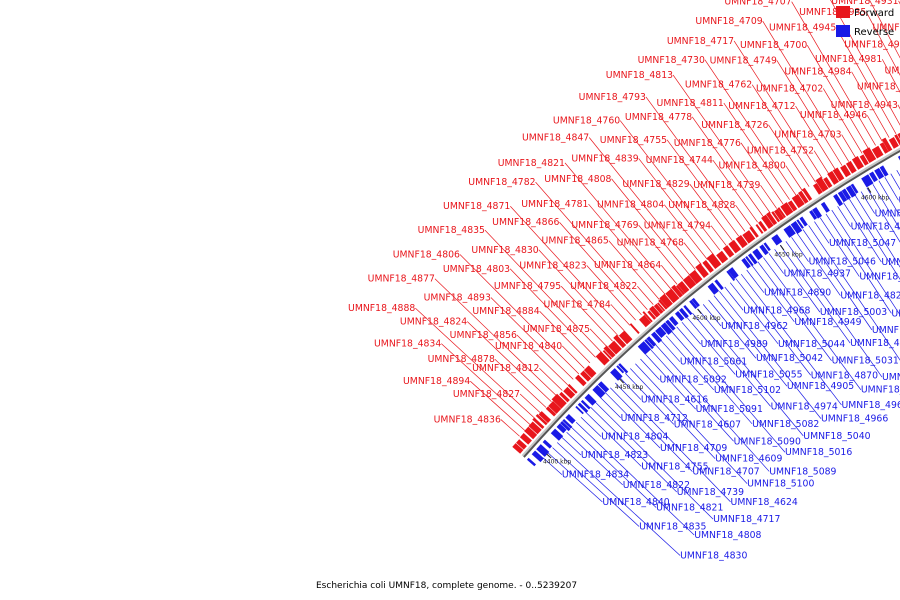 This screenshot has height=600, width=900. What do you see at coordinates (865, 22) in the screenshot?
I see `legend: Forward Reverse` at bounding box center [865, 22].